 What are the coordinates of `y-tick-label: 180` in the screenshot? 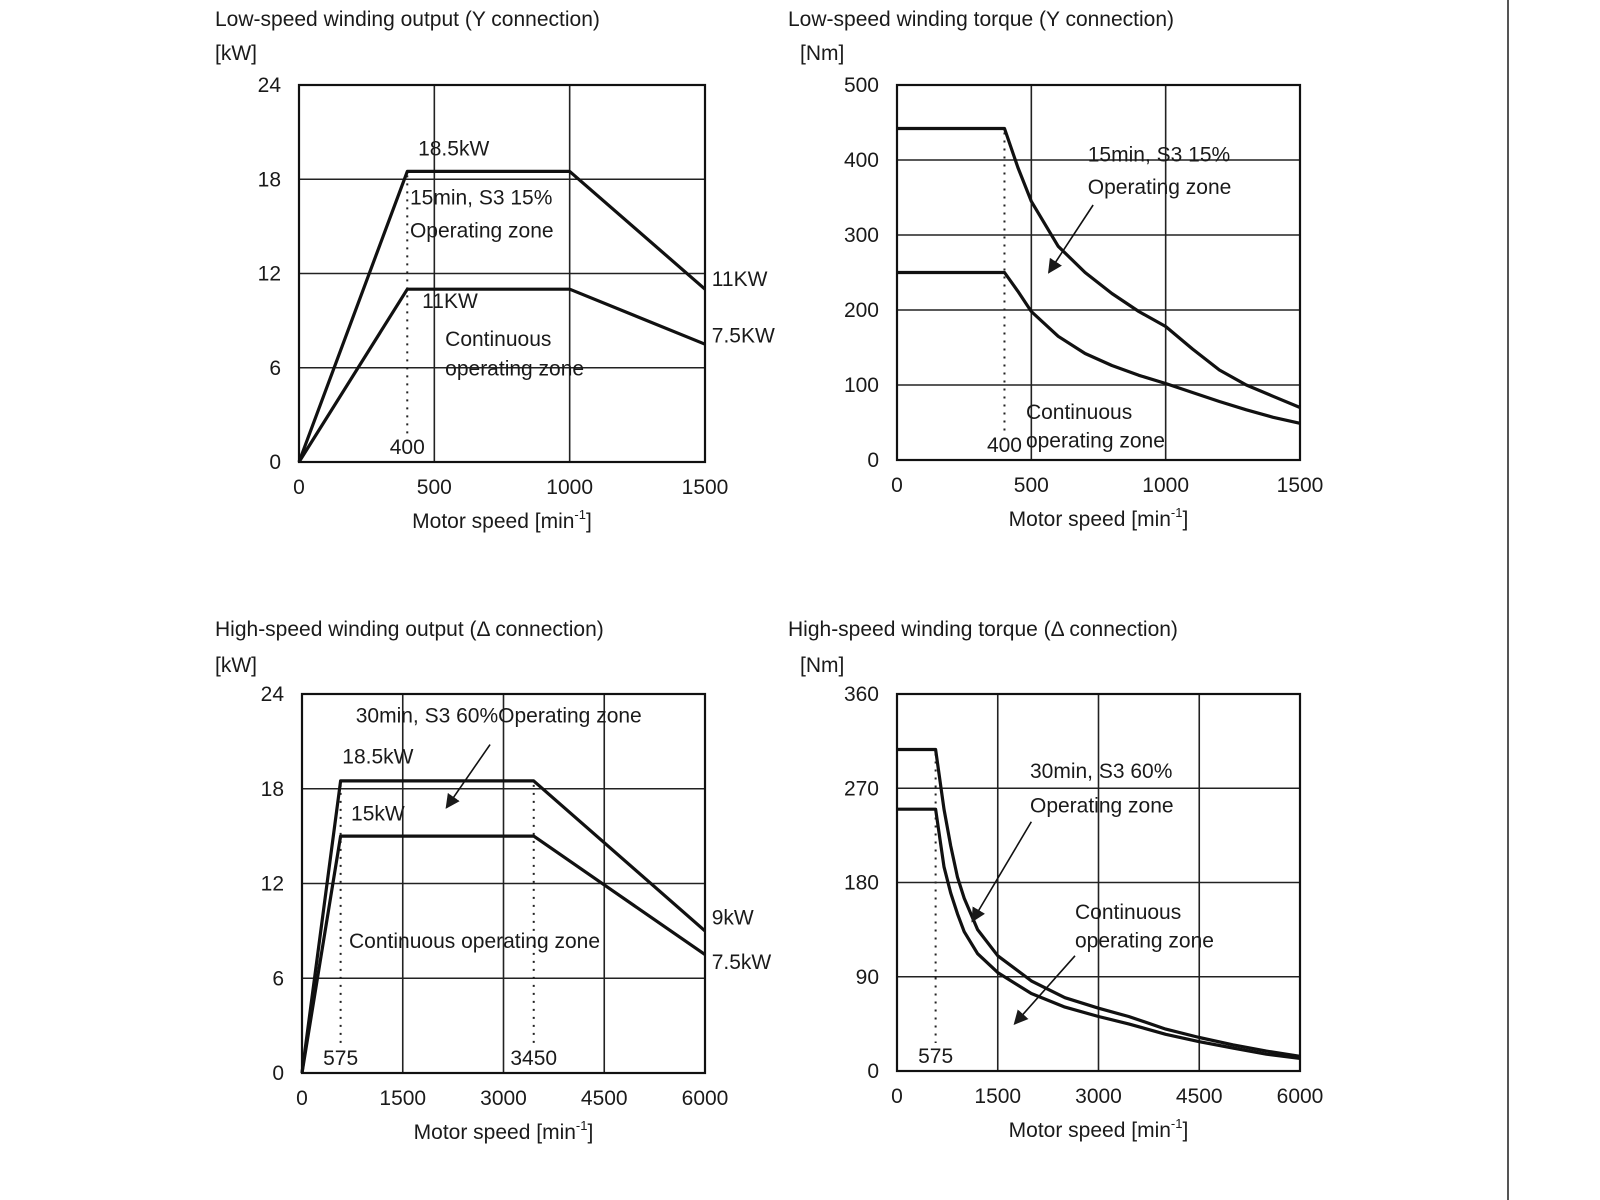 It's located at (861, 883).